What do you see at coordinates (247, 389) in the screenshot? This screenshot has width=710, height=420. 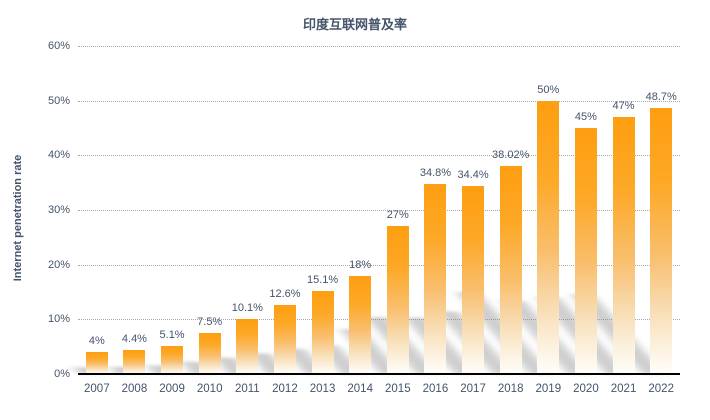 I see `x-tick-label: 2011` at bounding box center [247, 389].